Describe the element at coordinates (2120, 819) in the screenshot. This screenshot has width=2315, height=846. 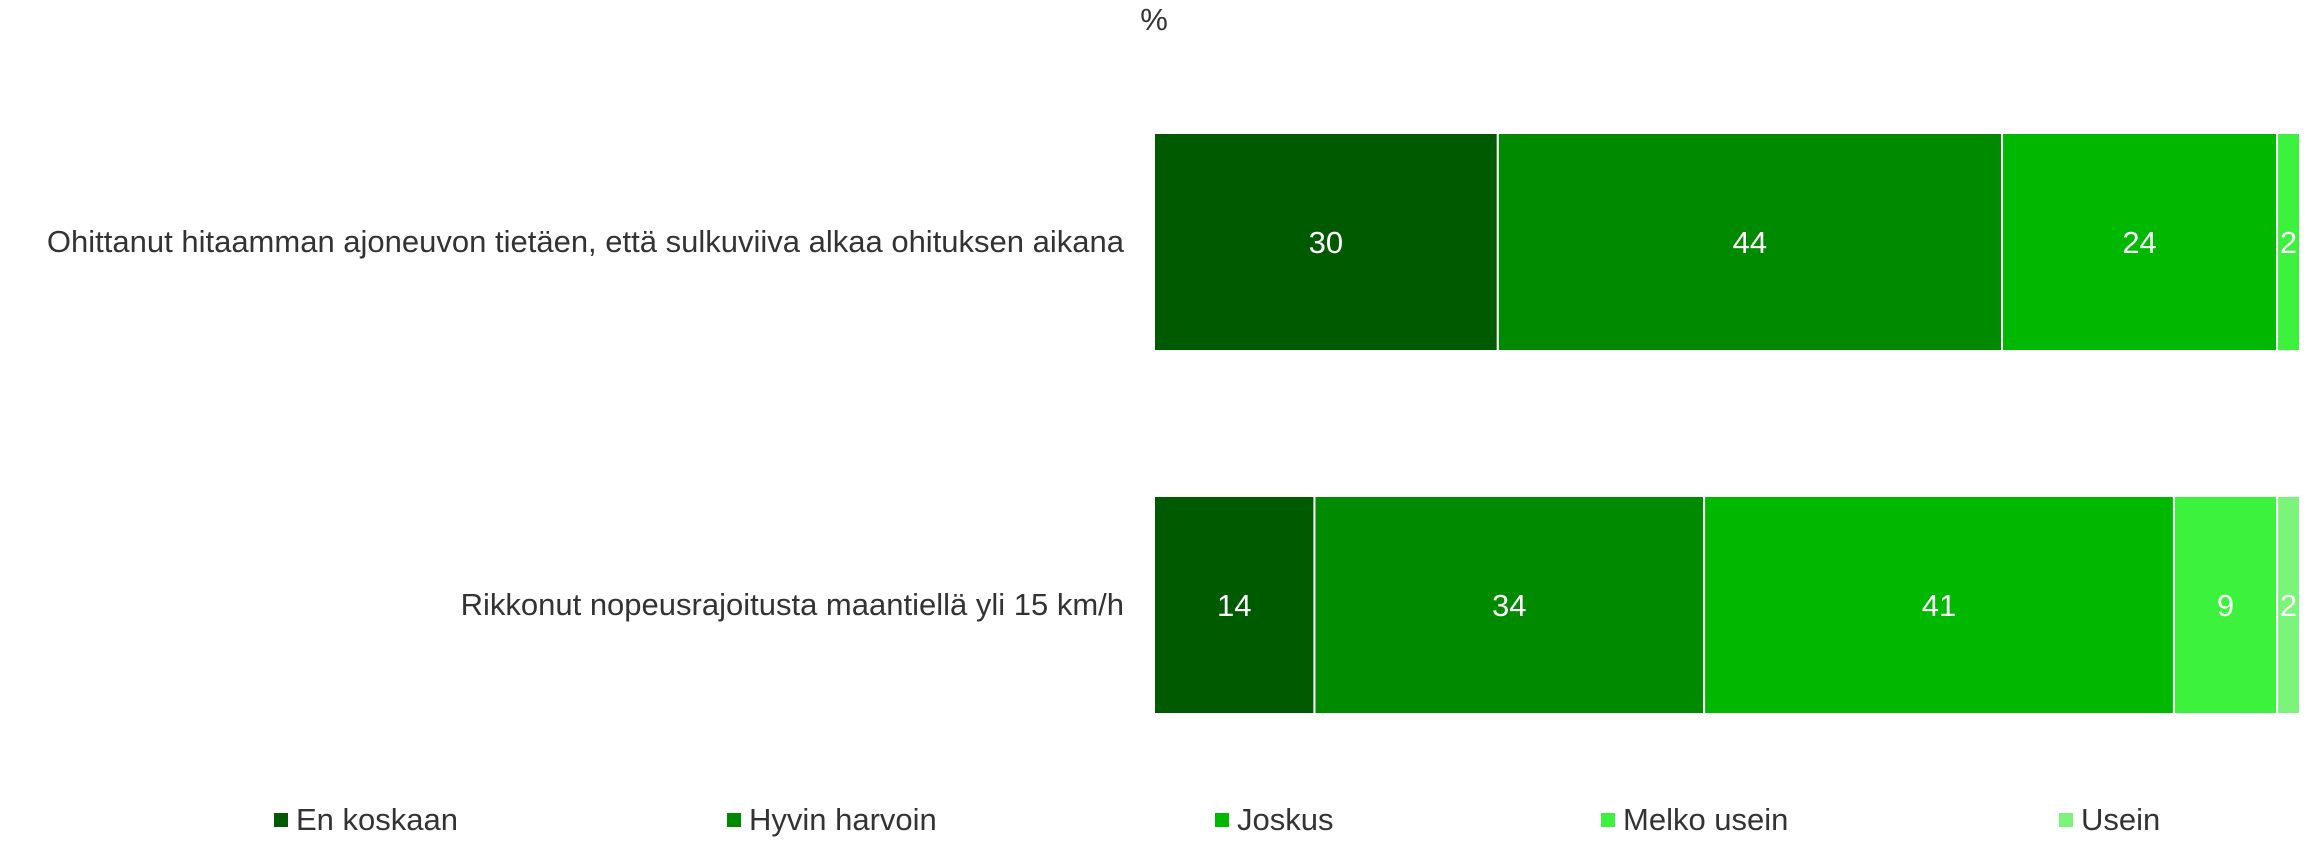
I see `legend-label: Usein` at that location.